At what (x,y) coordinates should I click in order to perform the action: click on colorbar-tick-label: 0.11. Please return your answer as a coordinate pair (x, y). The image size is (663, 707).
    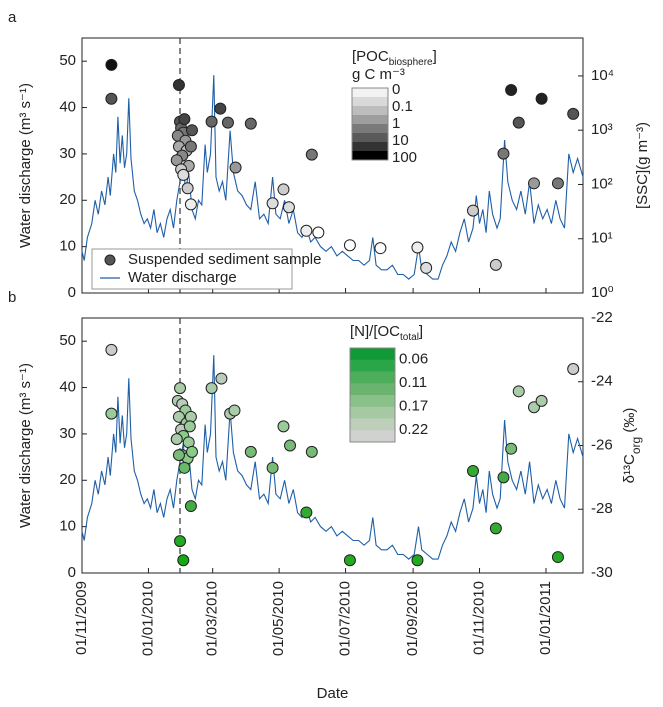
    Looking at the image, I should click on (413, 382).